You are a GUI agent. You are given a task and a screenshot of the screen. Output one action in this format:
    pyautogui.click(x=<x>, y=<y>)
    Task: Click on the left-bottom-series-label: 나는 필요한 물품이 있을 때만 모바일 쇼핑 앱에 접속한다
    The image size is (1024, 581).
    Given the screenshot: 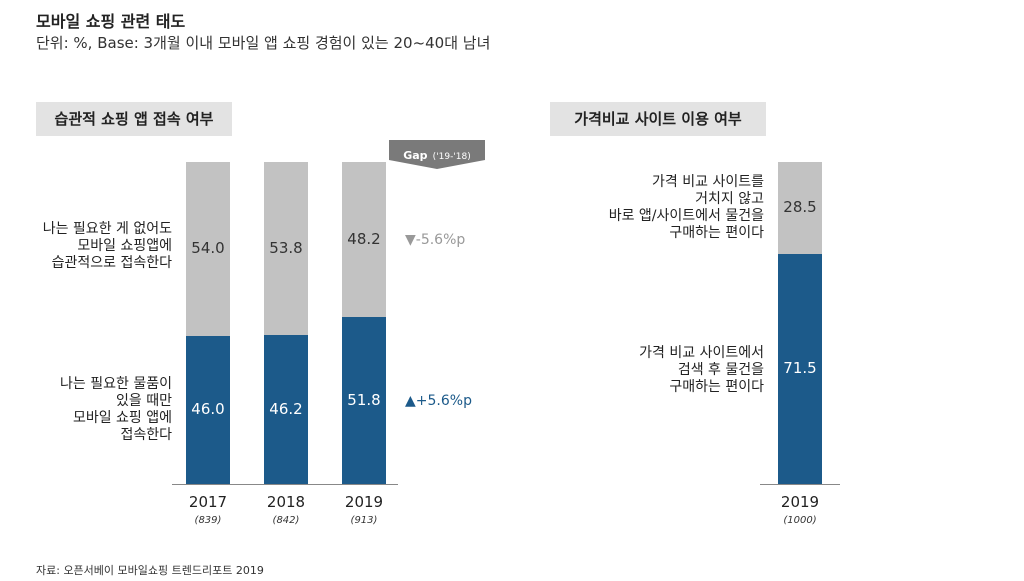 What is the action you would take?
    pyautogui.click(x=116, y=410)
    